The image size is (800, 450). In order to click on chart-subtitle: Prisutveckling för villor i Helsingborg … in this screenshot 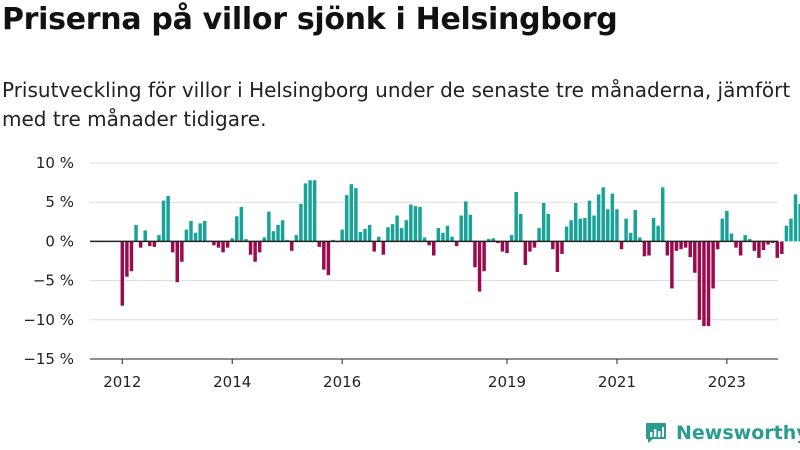, I will do `click(396, 104)`.